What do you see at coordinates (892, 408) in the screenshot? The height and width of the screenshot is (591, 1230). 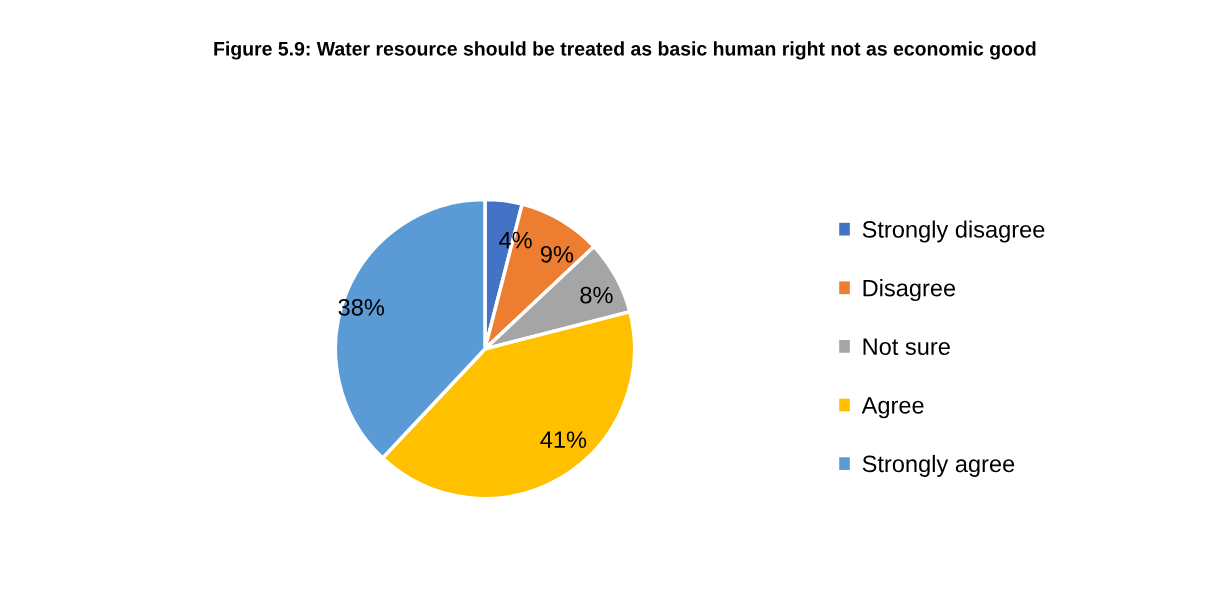 I see `legend-label: Agree` at bounding box center [892, 408].